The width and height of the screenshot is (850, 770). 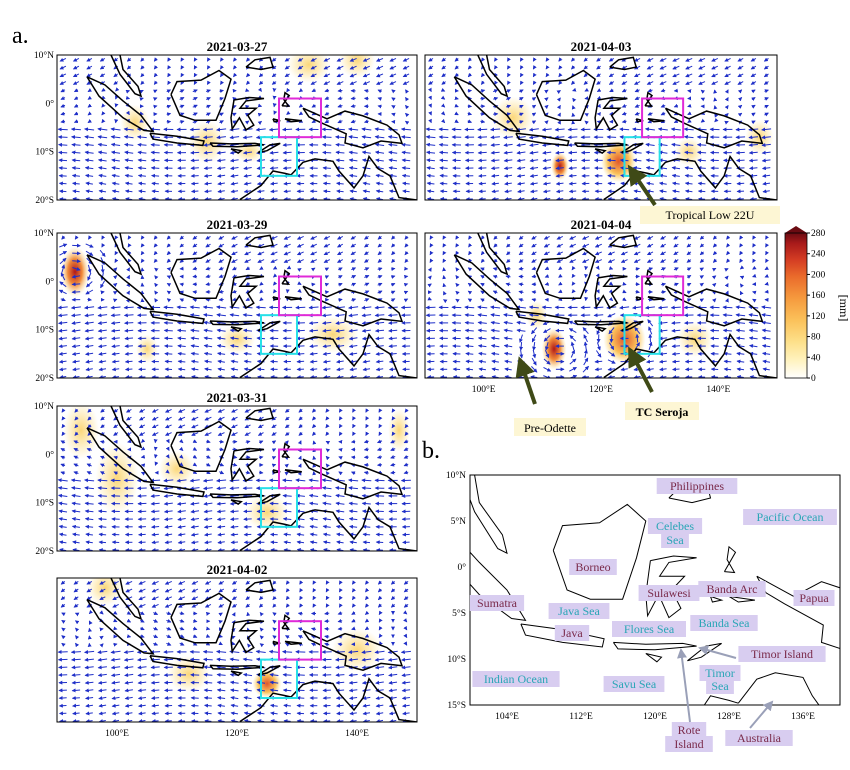 What do you see at coordinates (456, 705) in the screenshot?
I see `map-b-lat-tick: 15°S` at bounding box center [456, 705].